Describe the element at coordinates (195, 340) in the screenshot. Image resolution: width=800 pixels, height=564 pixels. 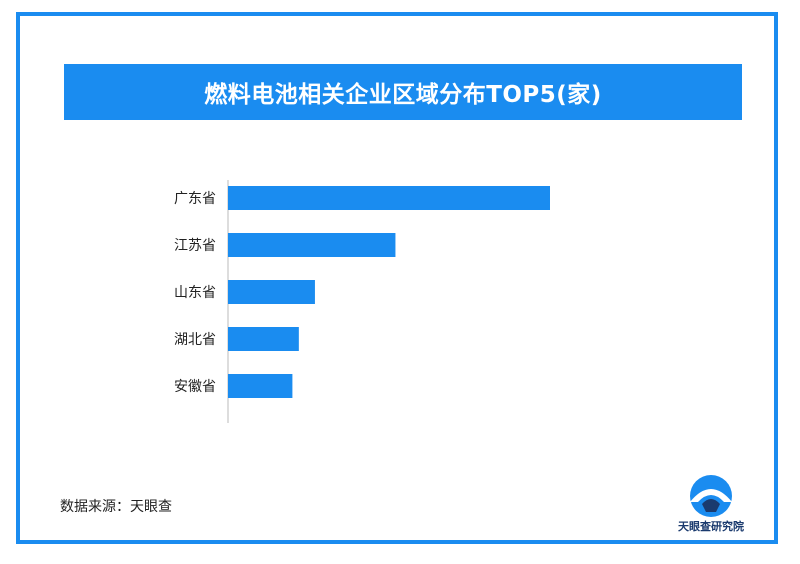
I see `category-label-4: 湖北省` at that location.